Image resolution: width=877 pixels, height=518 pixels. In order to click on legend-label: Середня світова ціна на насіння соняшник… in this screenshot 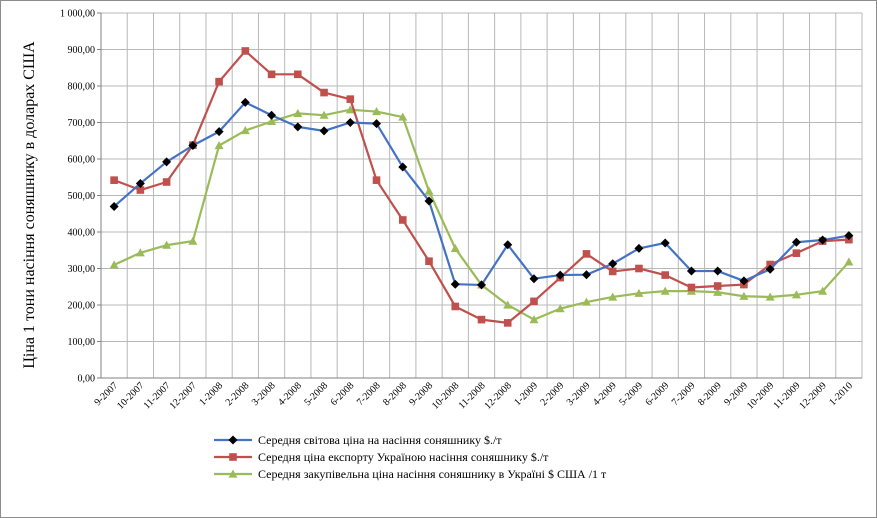, I will do `click(380, 440)`.